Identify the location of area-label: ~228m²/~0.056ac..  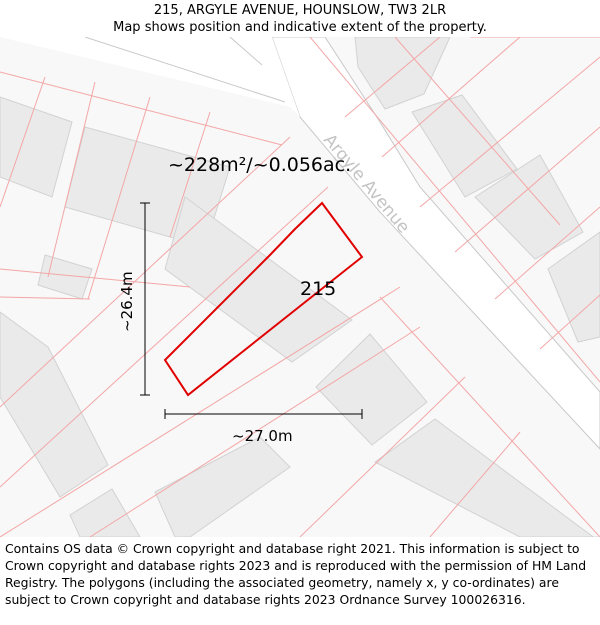
(259, 165).